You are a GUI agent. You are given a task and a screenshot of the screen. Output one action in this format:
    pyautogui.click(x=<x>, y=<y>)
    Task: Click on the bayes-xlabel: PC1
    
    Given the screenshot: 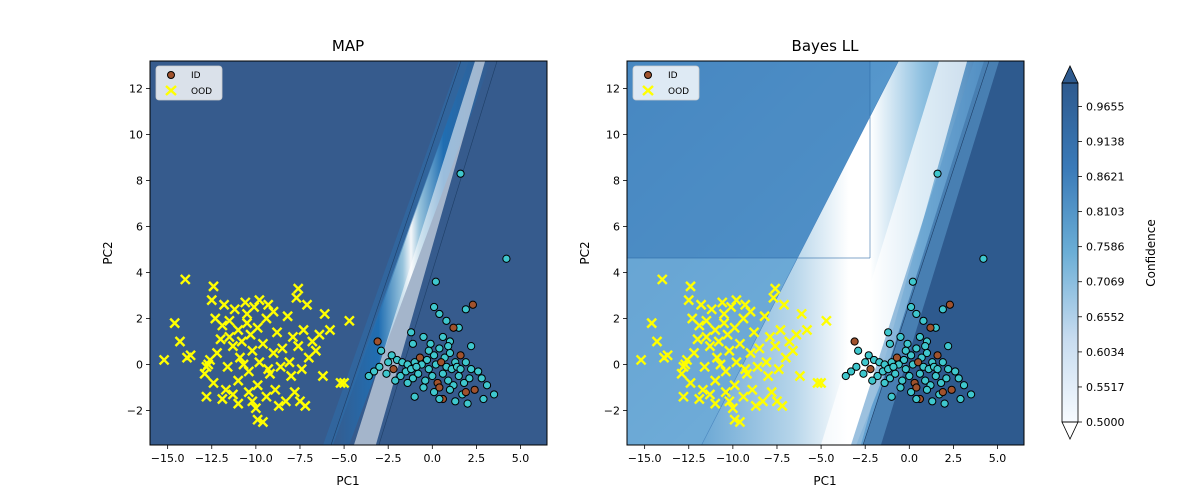 What is the action you would take?
    pyautogui.click(x=824, y=481)
    